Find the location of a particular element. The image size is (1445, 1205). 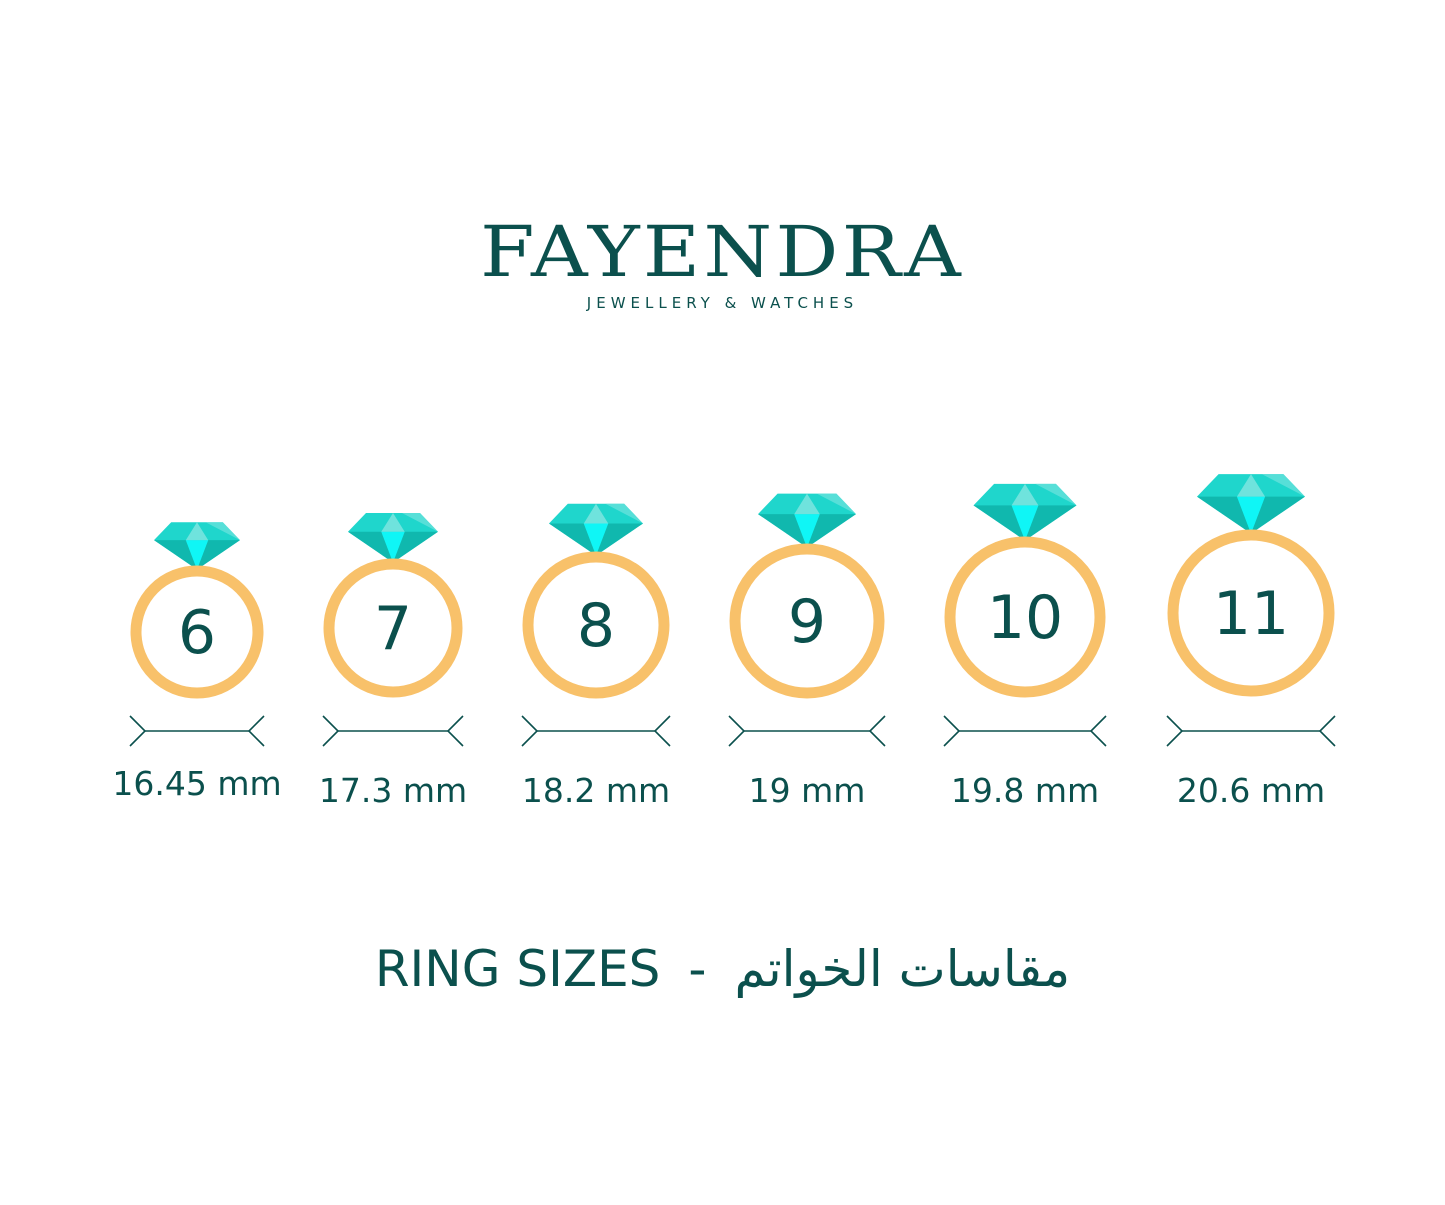

brand-tagline: JEWELLERY & WATCHES is located at coordinates (722, 303).